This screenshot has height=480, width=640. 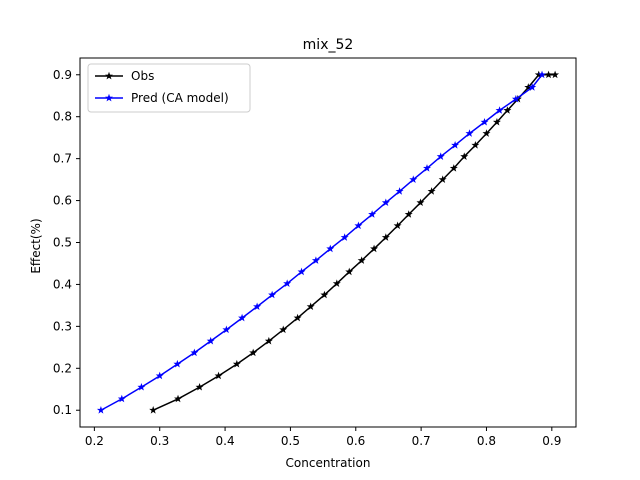 I want to click on y-axis: 0.1 0.2 0.3 0.4 0.5 0.6 0.7 0.8 0.9, so click(x=66, y=242).